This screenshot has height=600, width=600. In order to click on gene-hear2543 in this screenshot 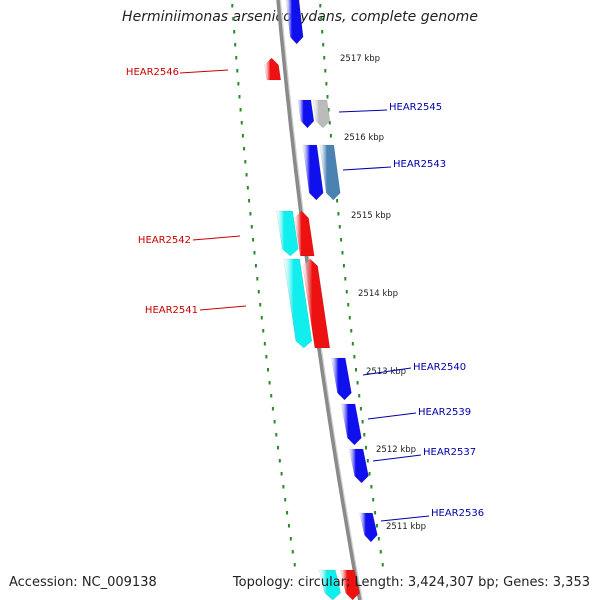, I will do `click(330, 172)`.